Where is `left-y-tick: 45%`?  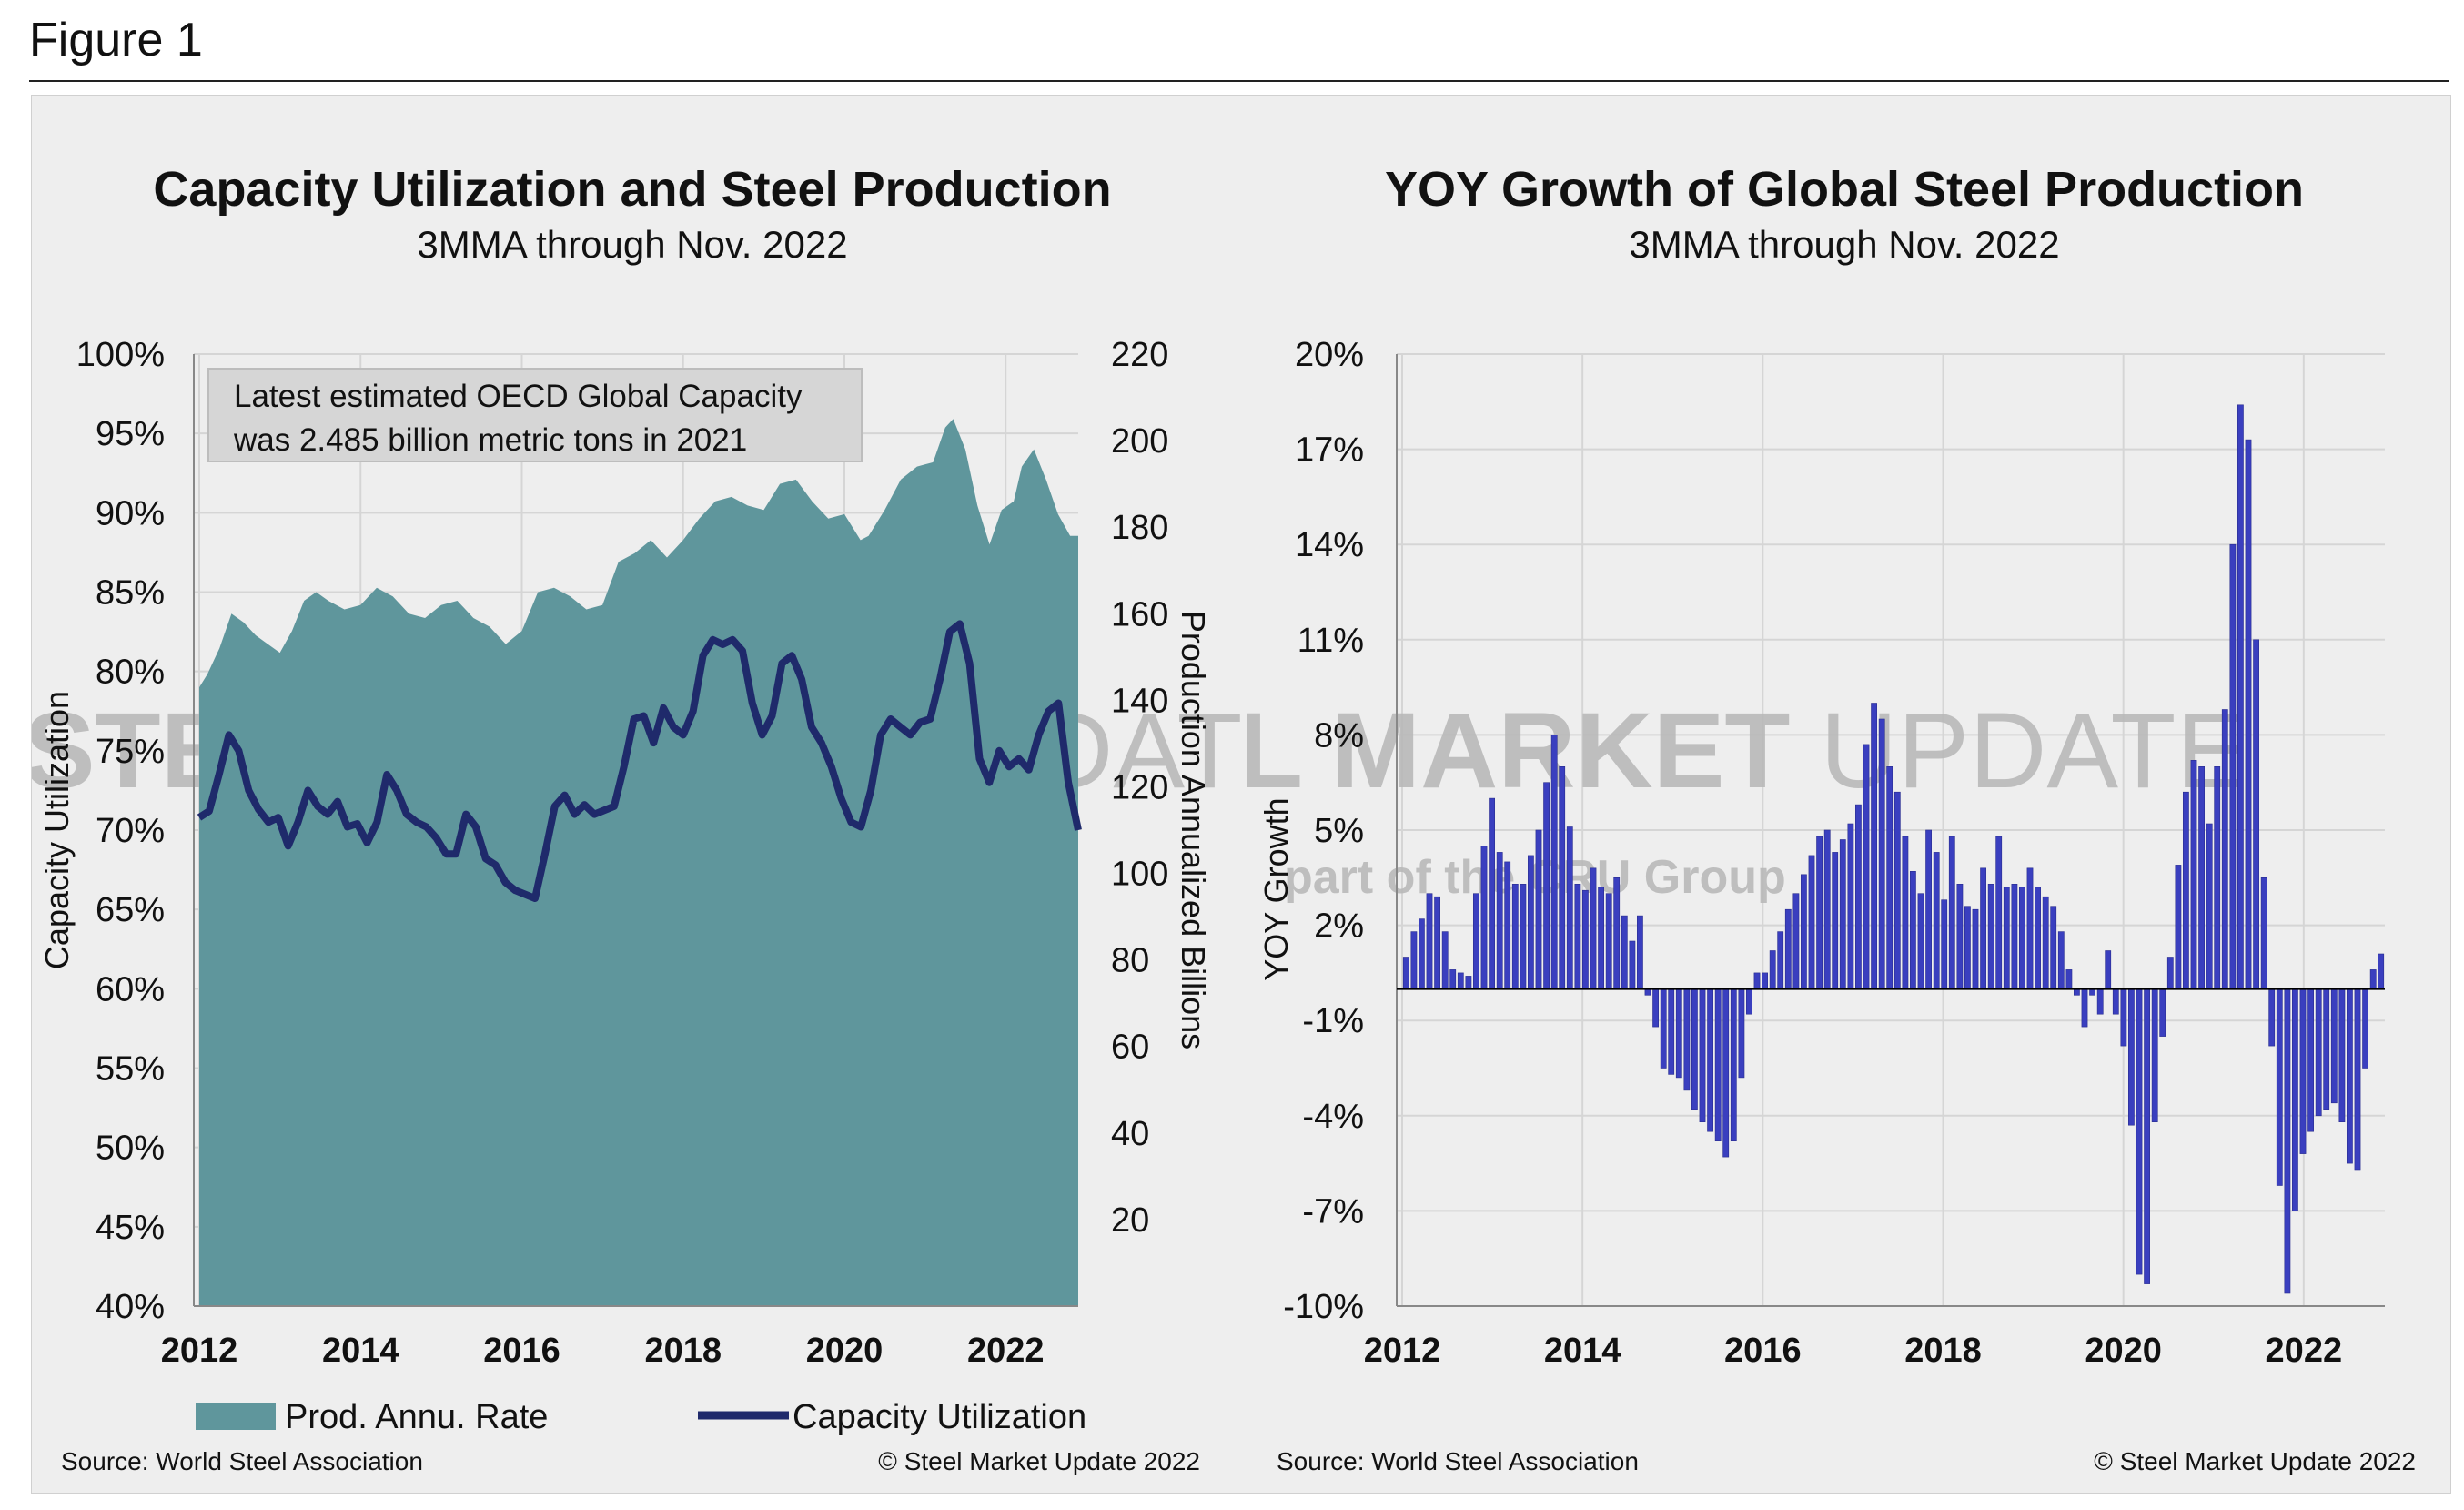
left-y-tick: 45% is located at coordinates (130, 1228).